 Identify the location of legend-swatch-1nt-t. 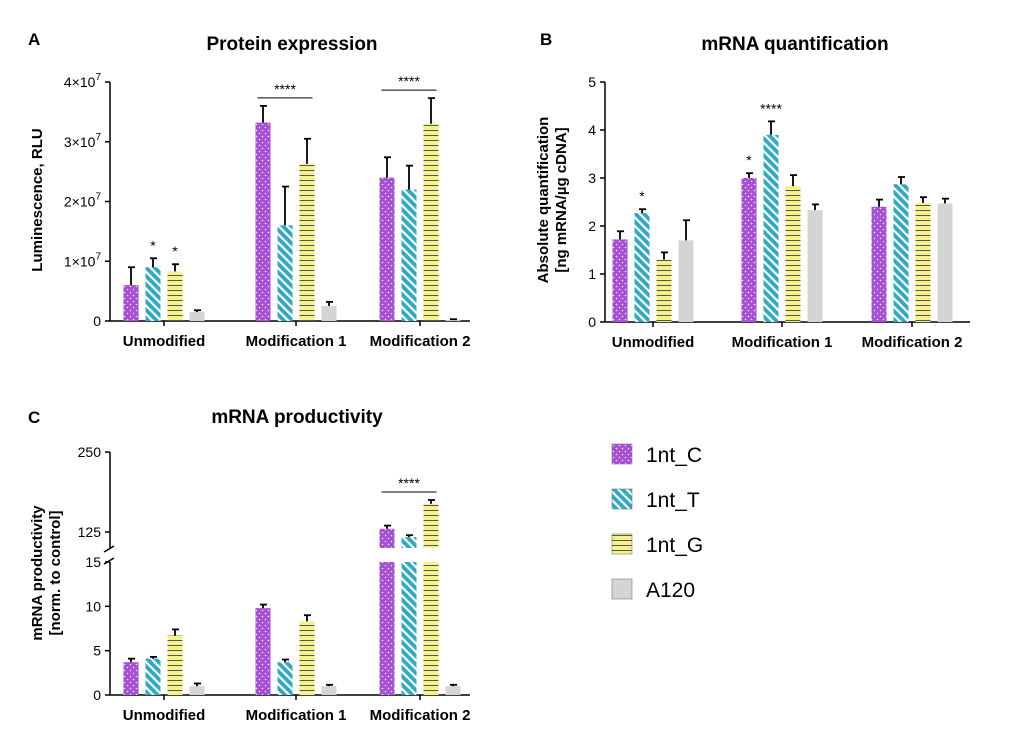
(622, 499).